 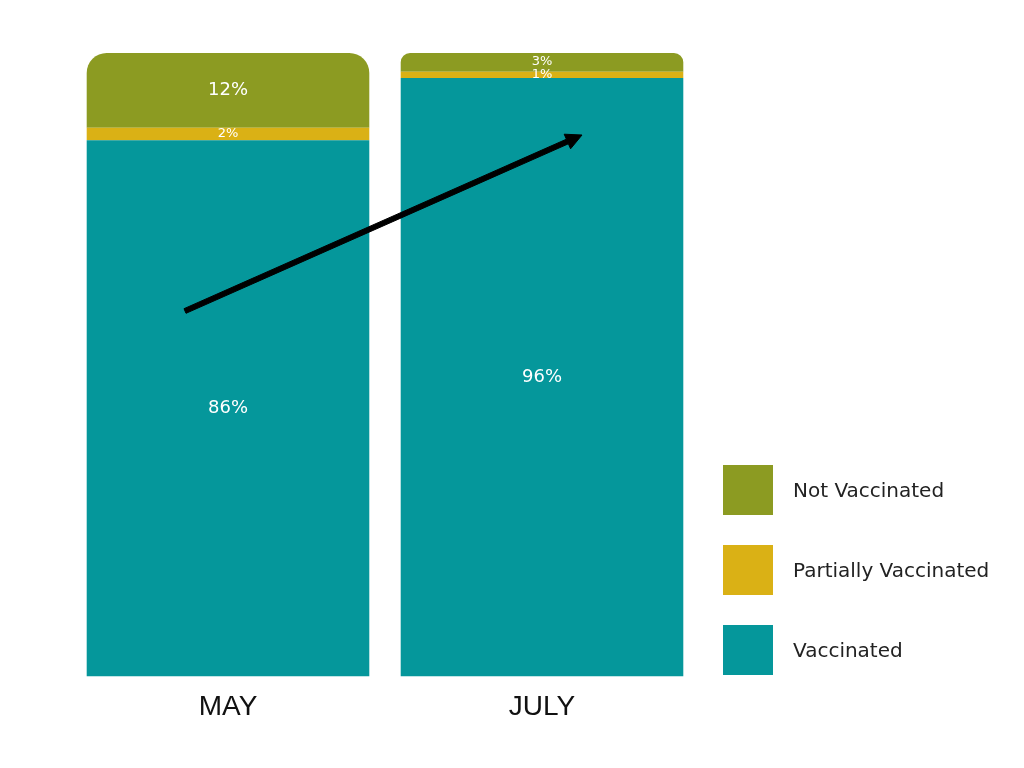 What do you see at coordinates (891, 570) in the screenshot?
I see `text: Partially Vaccinated` at bounding box center [891, 570].